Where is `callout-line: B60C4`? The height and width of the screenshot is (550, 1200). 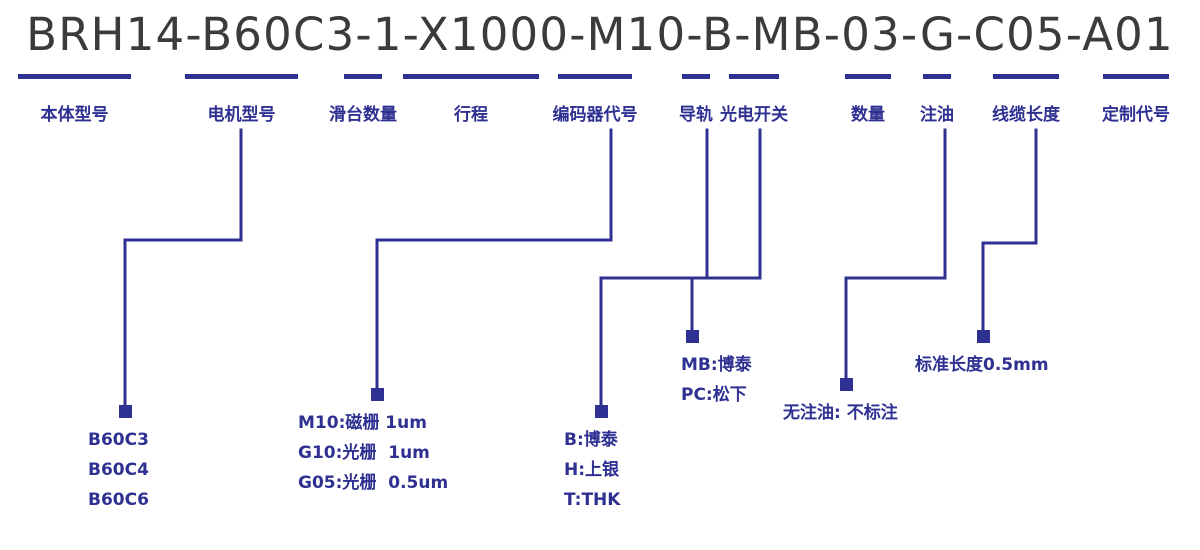
callout-line: B60C4 is located at coordinates (118, 470).